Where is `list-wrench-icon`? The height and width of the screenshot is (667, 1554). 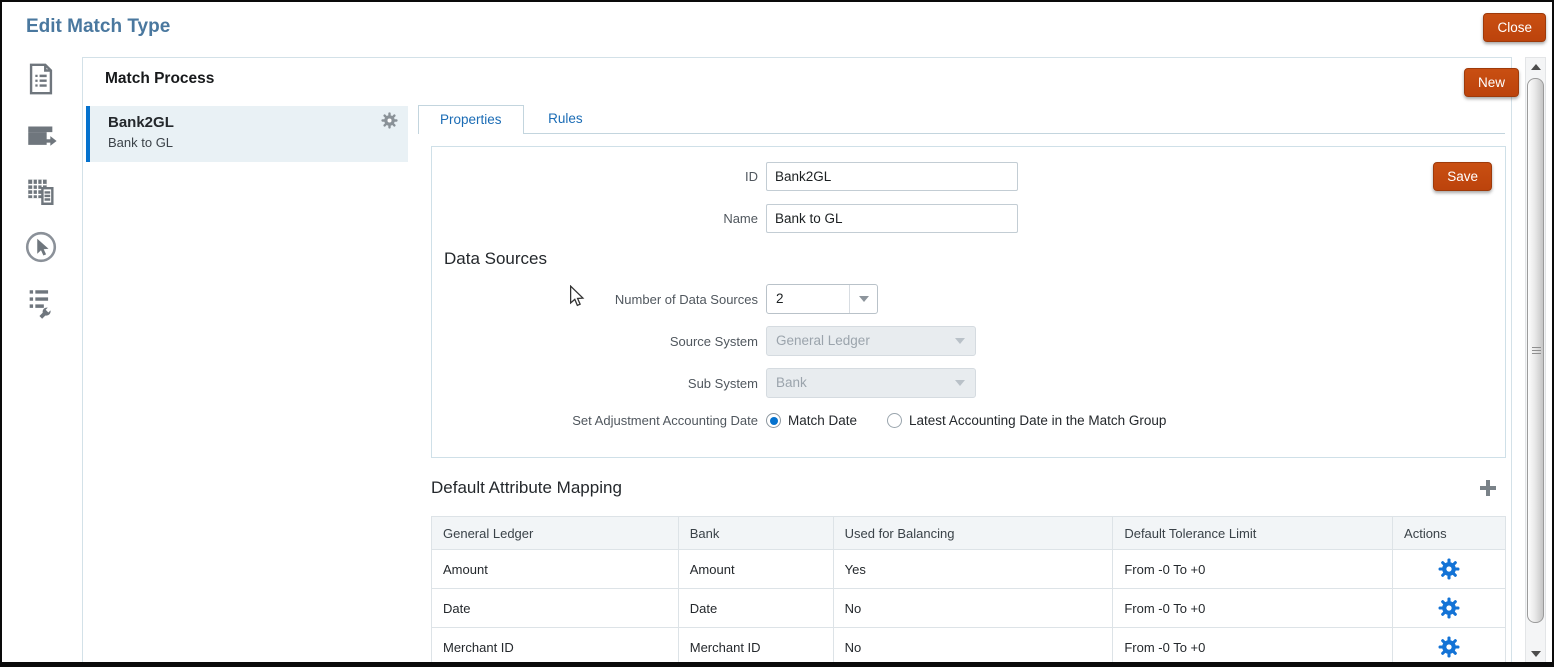
list-wrench-icon is located at coordinates (41, 304).